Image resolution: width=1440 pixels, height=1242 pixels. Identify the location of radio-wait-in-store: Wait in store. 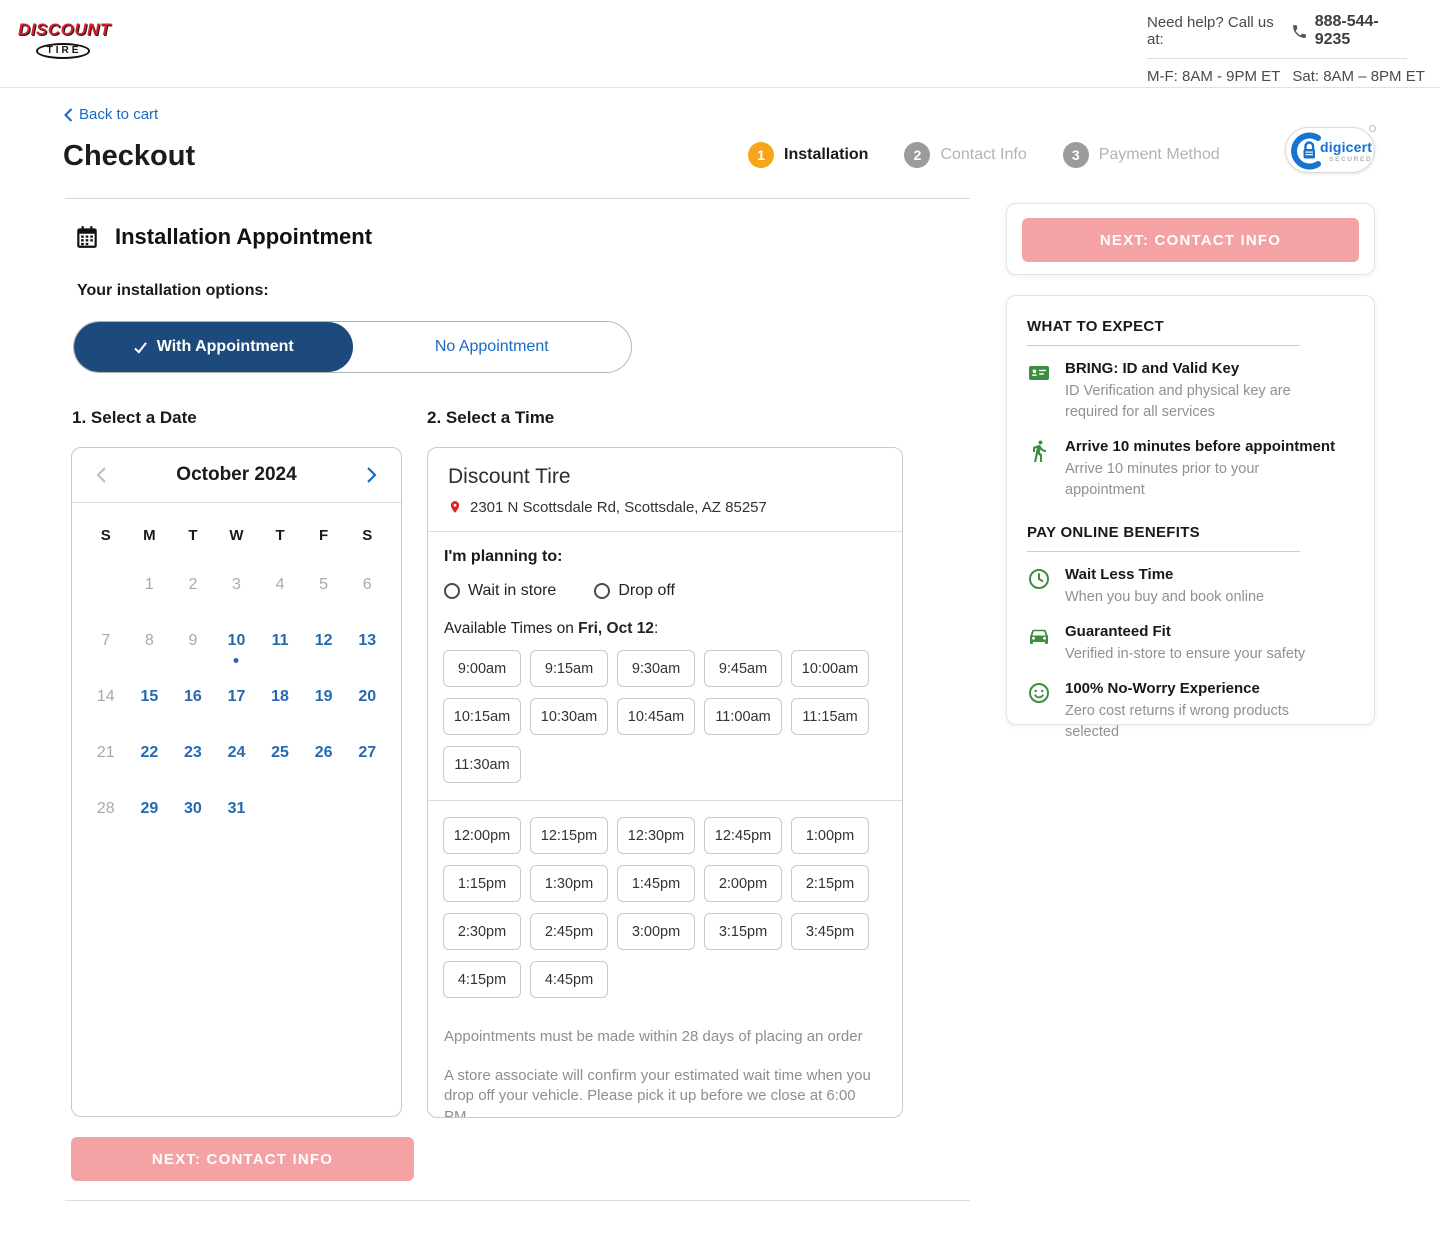
(500, 591).